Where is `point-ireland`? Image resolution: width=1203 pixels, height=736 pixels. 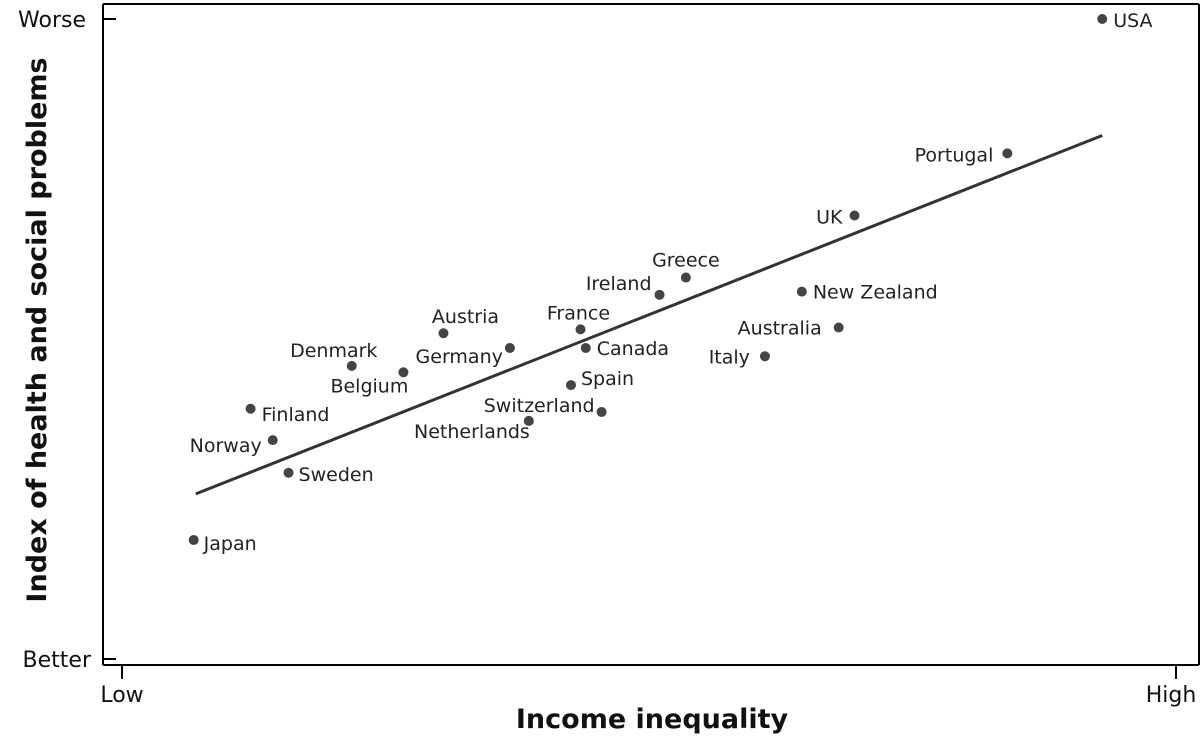 point-ireland is located at coordinates (659, 294).